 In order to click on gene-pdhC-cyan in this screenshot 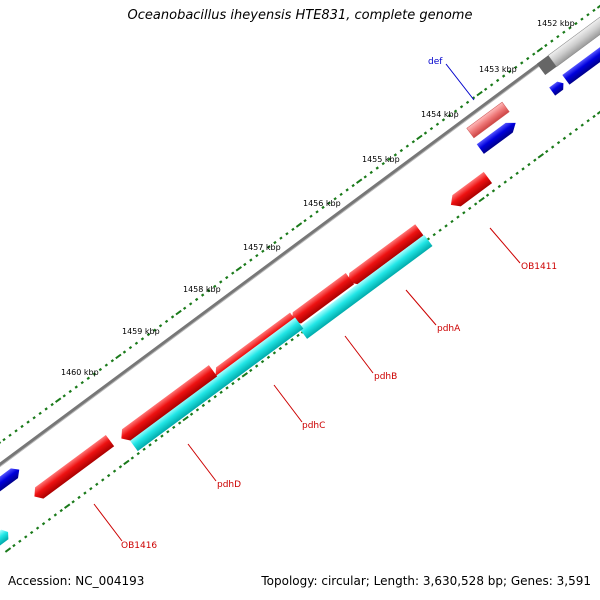, I will do `click(216, 384)`.